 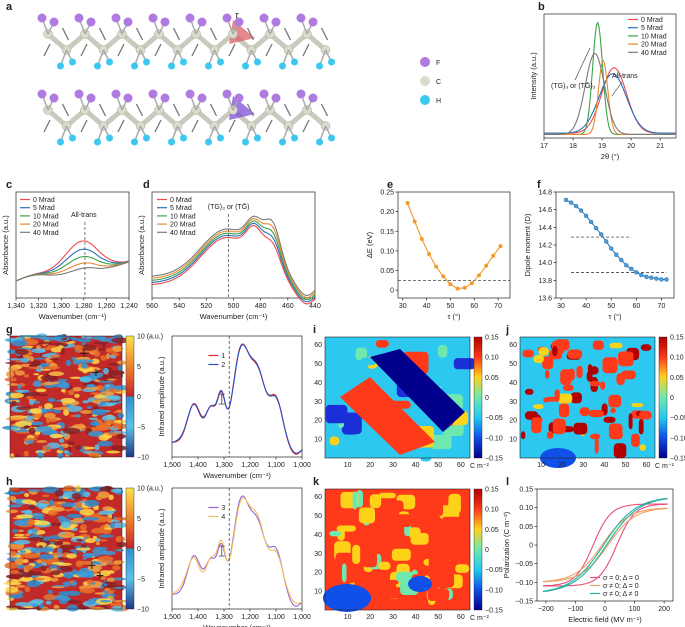 I want to click on g-map-marker-1: +, so click(x=84, y=353).